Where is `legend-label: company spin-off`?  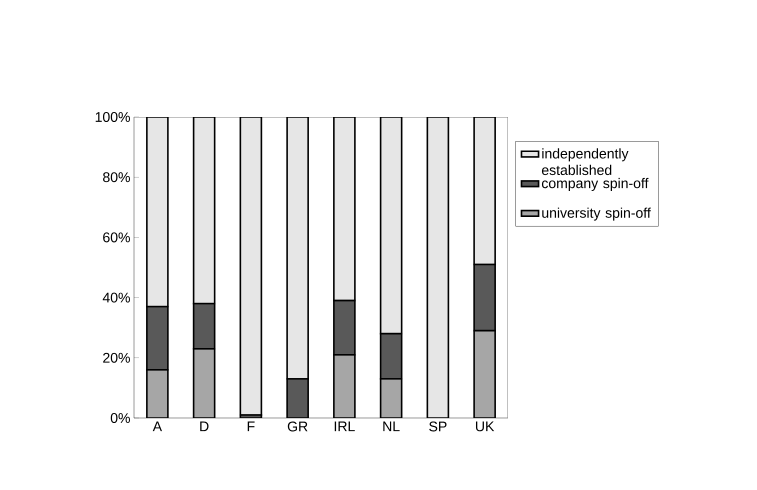
legend-label: company spin-off is located at coordinates (595, 184).